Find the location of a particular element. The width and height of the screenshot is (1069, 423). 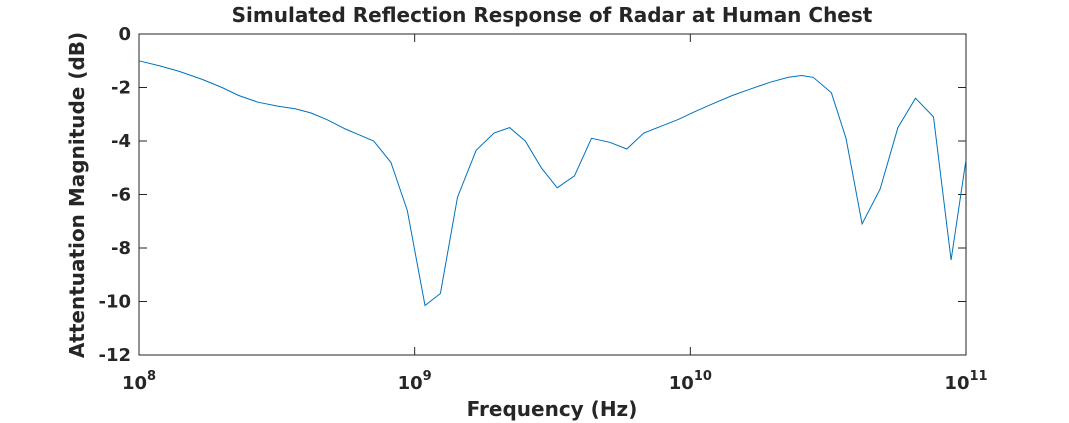

x-tick-label: 1010 is located at coordinates (690, 381).